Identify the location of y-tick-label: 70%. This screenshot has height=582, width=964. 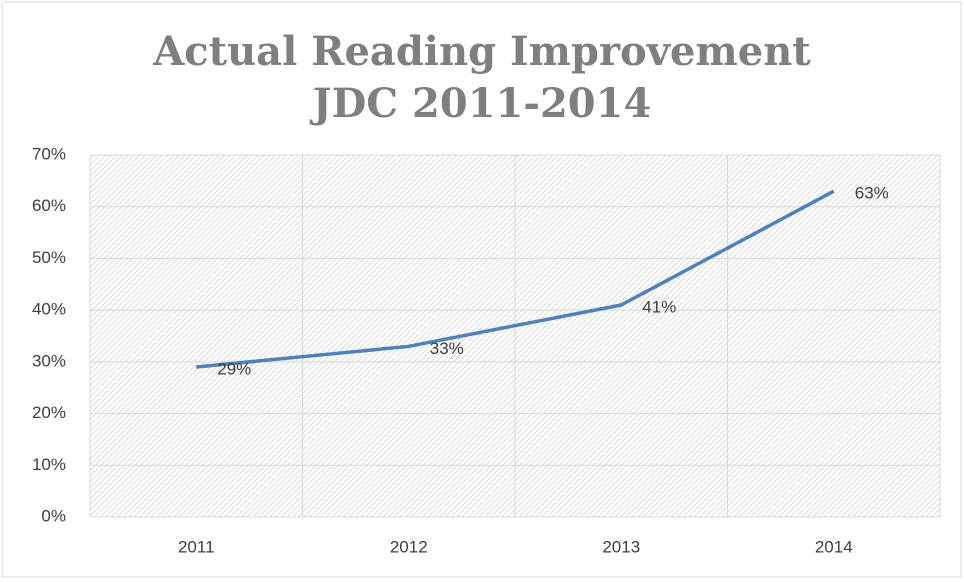
(49, 153).